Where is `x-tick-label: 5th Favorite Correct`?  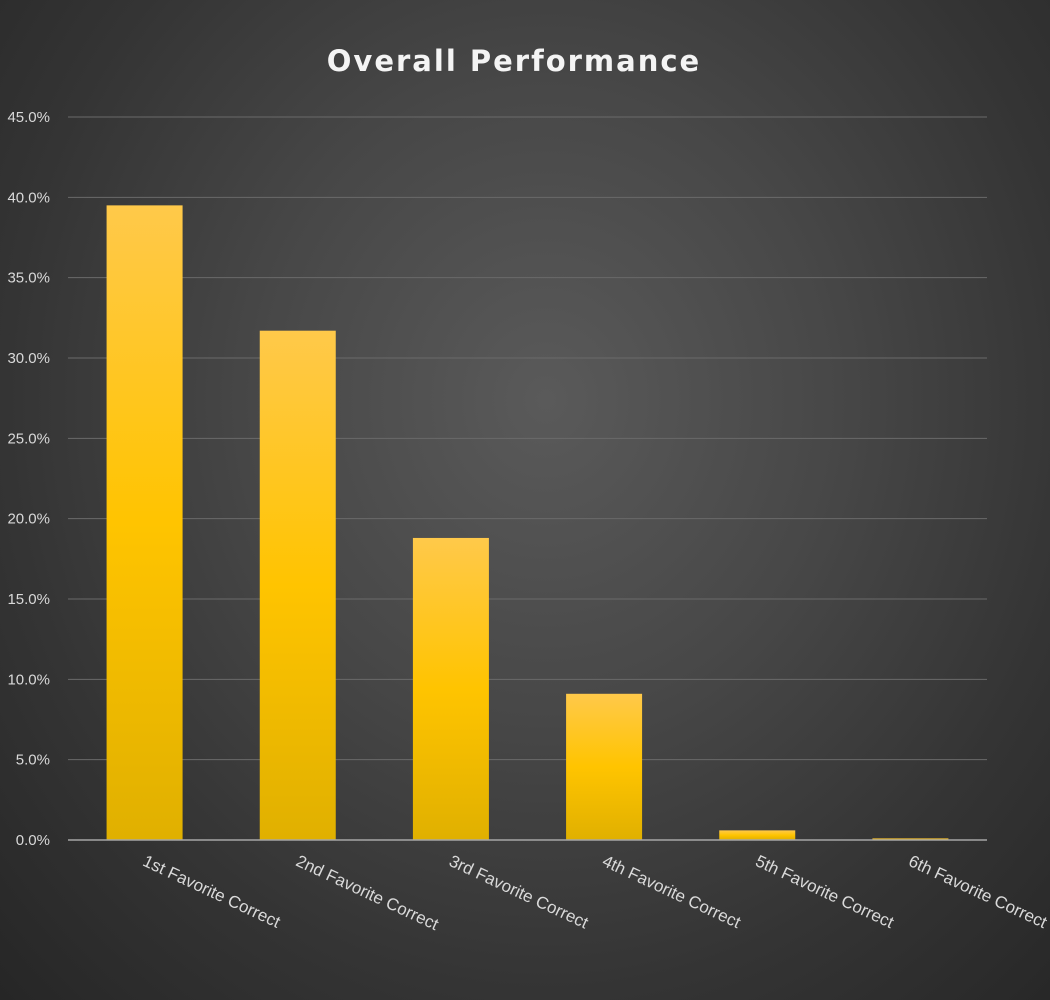 x-tick-label: 5th Favorite Correct is located at coordinates (825, 891).